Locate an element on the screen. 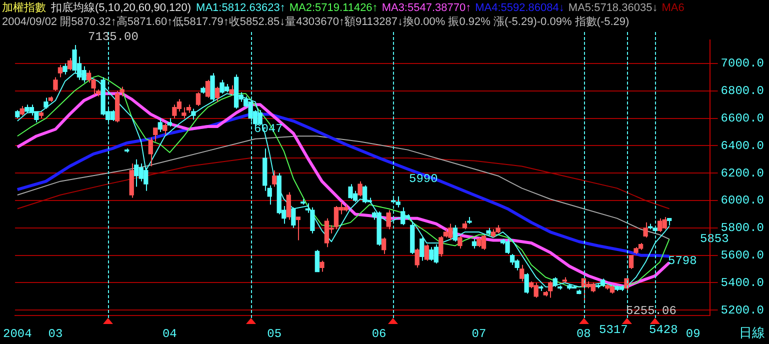  text: 2004/09/02 開5870.32↑高5871.60↑低5817.79↑收5852.85↓量4303670↑額9113287↓換0.00% 振0.92% 漲(-5.29)-0.09% 指數(-5.29) is located at coordinates (316, 22).